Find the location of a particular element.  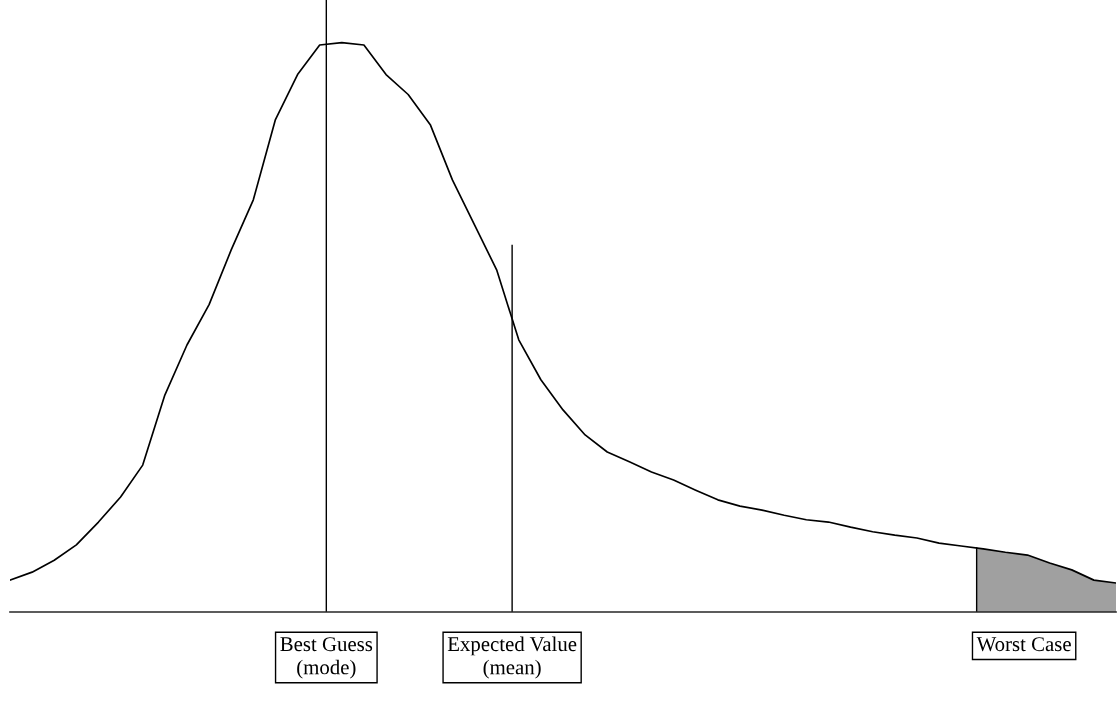

text: Worst Case is located at coordinates (1023, 644).